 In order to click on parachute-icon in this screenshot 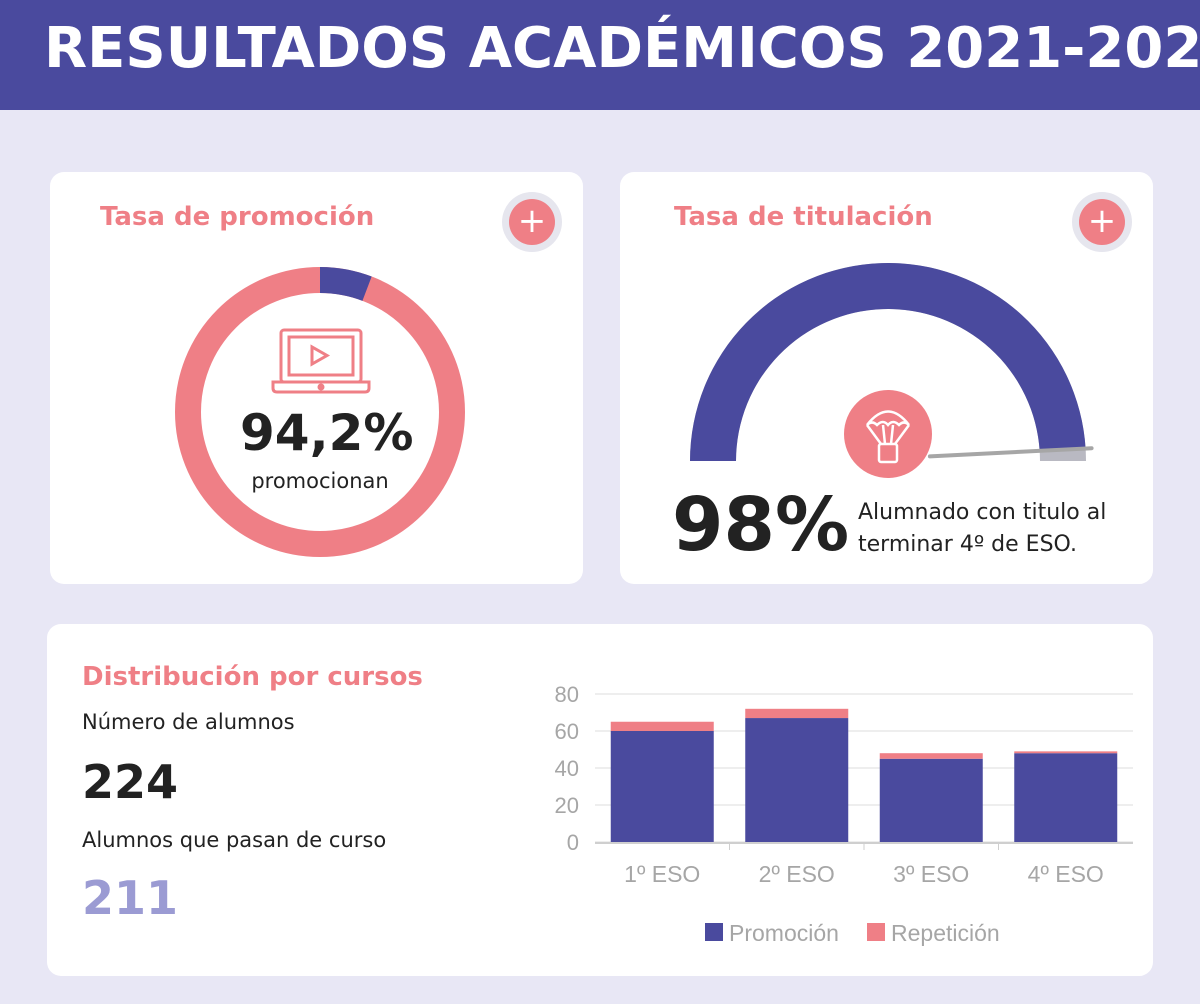, I will do `click(888, 437)`.